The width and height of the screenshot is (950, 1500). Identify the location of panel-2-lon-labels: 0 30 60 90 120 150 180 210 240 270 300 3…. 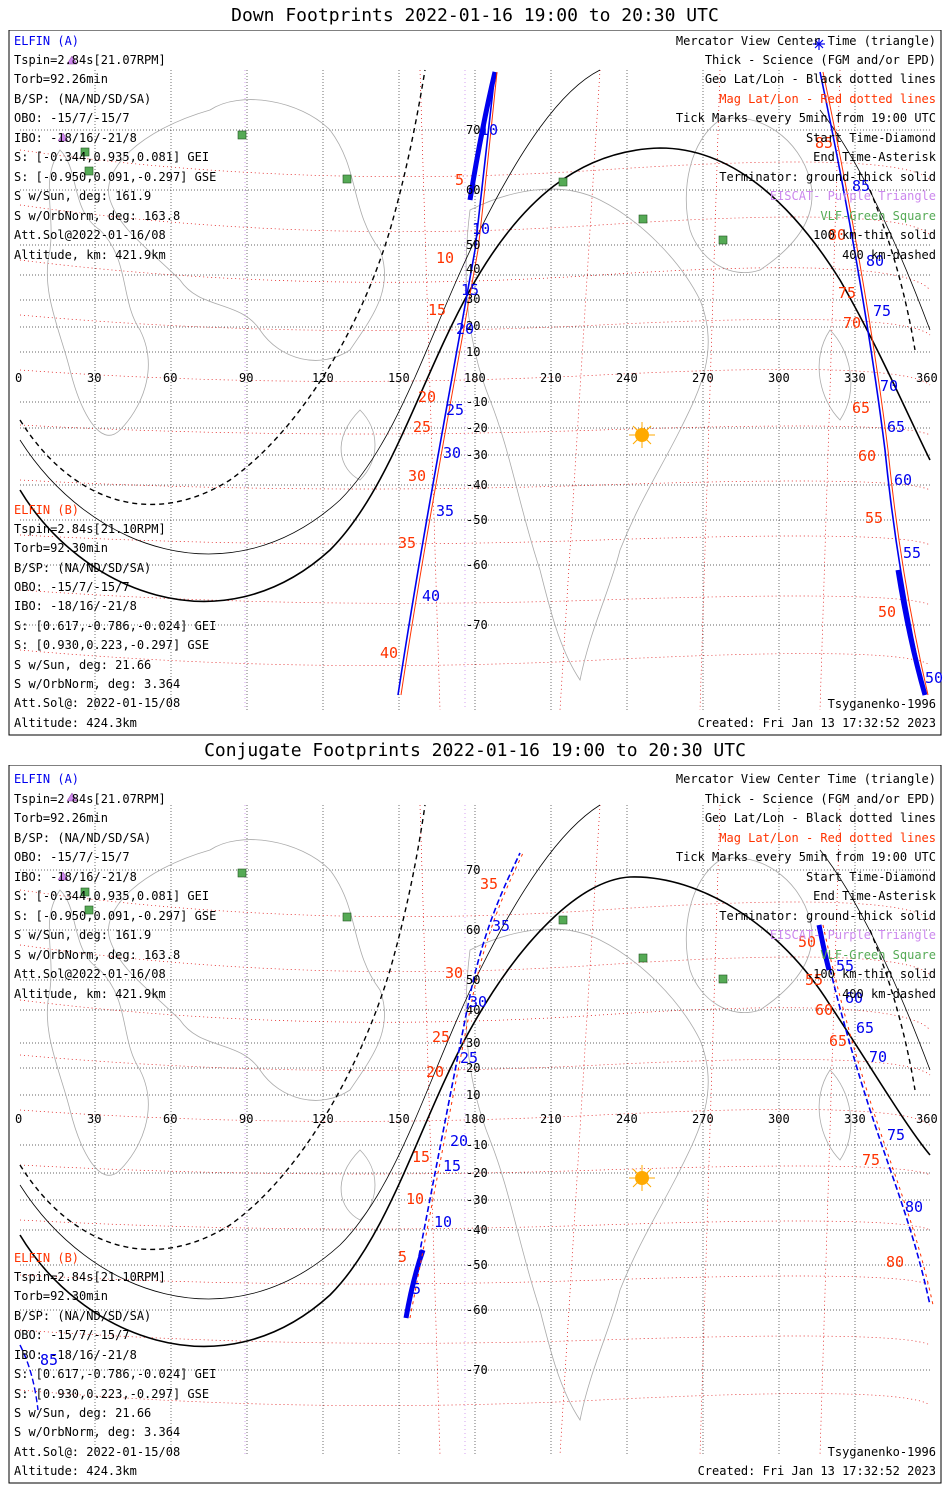
(476, 1119).